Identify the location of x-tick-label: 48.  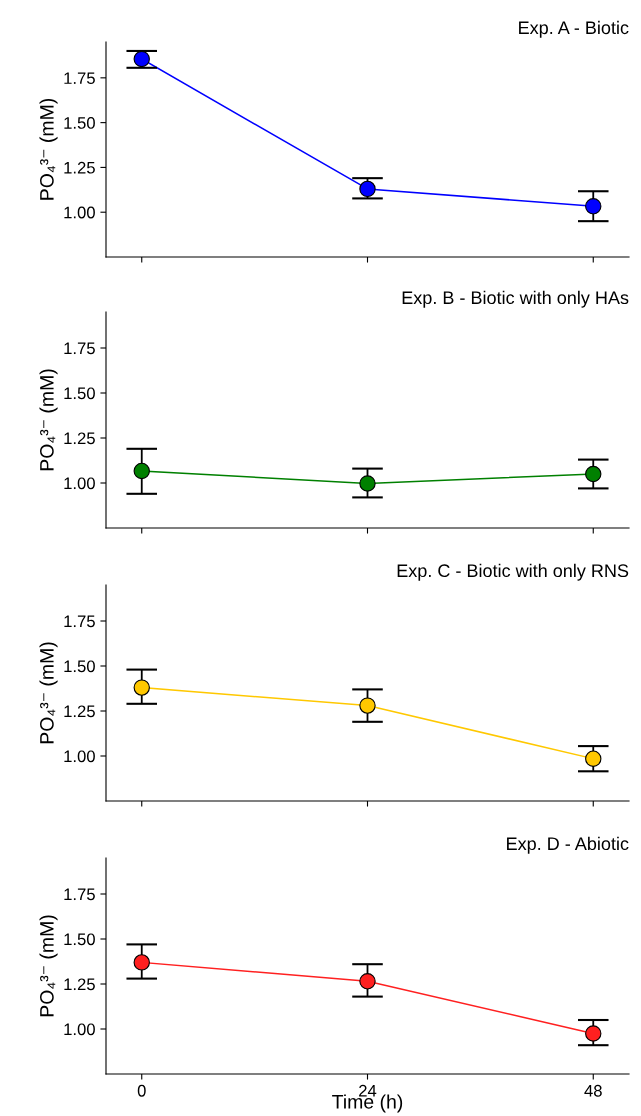
(593, 1090).